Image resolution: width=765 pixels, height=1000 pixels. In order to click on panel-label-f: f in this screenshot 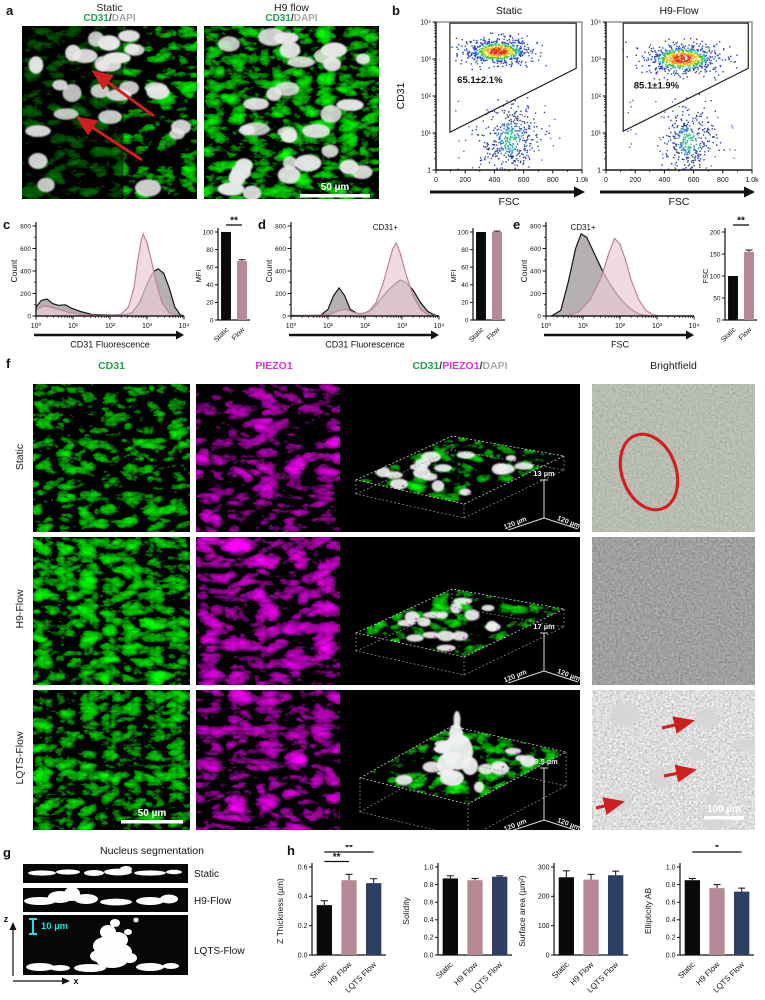, I will do `click(8, 363)`.